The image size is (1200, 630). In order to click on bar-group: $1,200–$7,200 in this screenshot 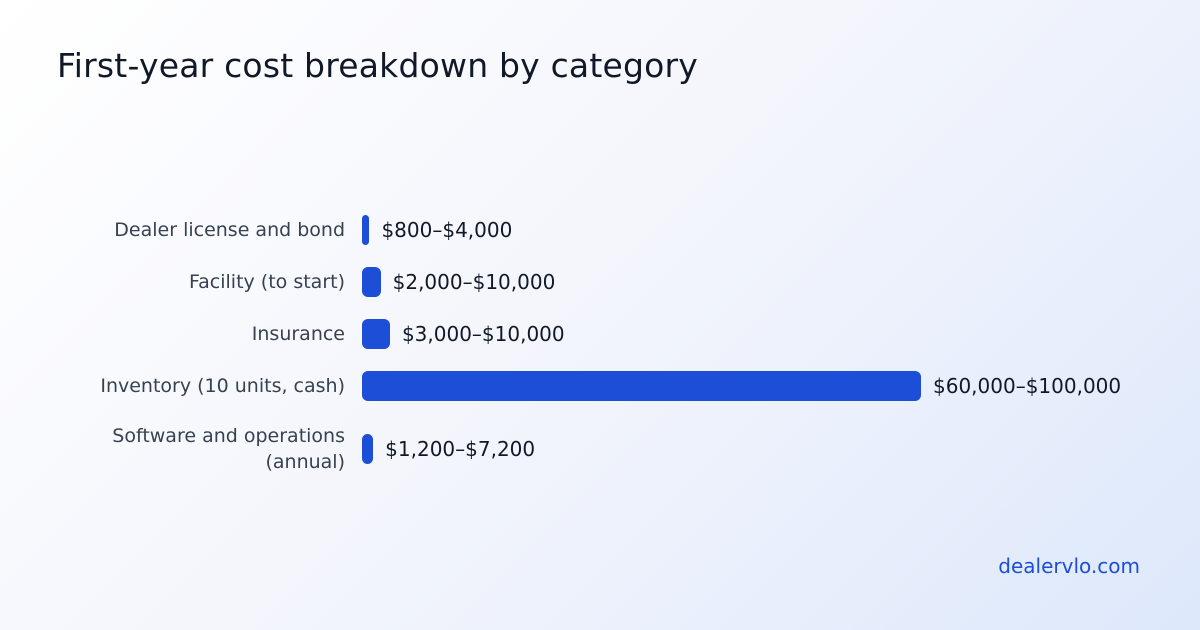, I will do `click(448, 449)`.